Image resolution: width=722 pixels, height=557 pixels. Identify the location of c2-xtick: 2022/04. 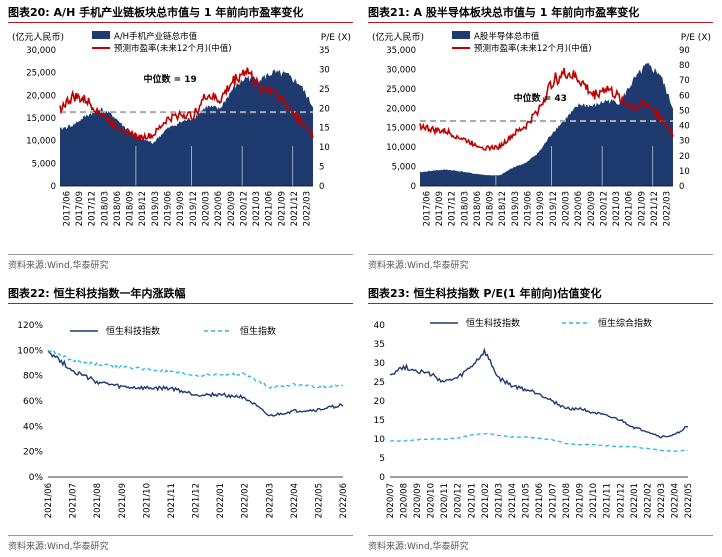
(295, 500).